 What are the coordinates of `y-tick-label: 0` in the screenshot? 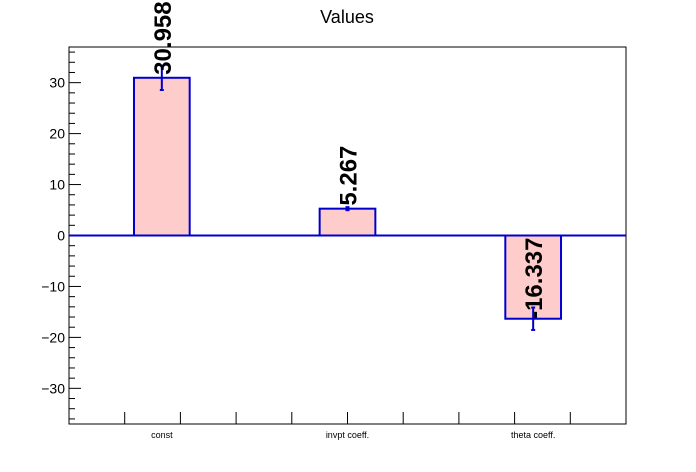 It's located at (61, 236).